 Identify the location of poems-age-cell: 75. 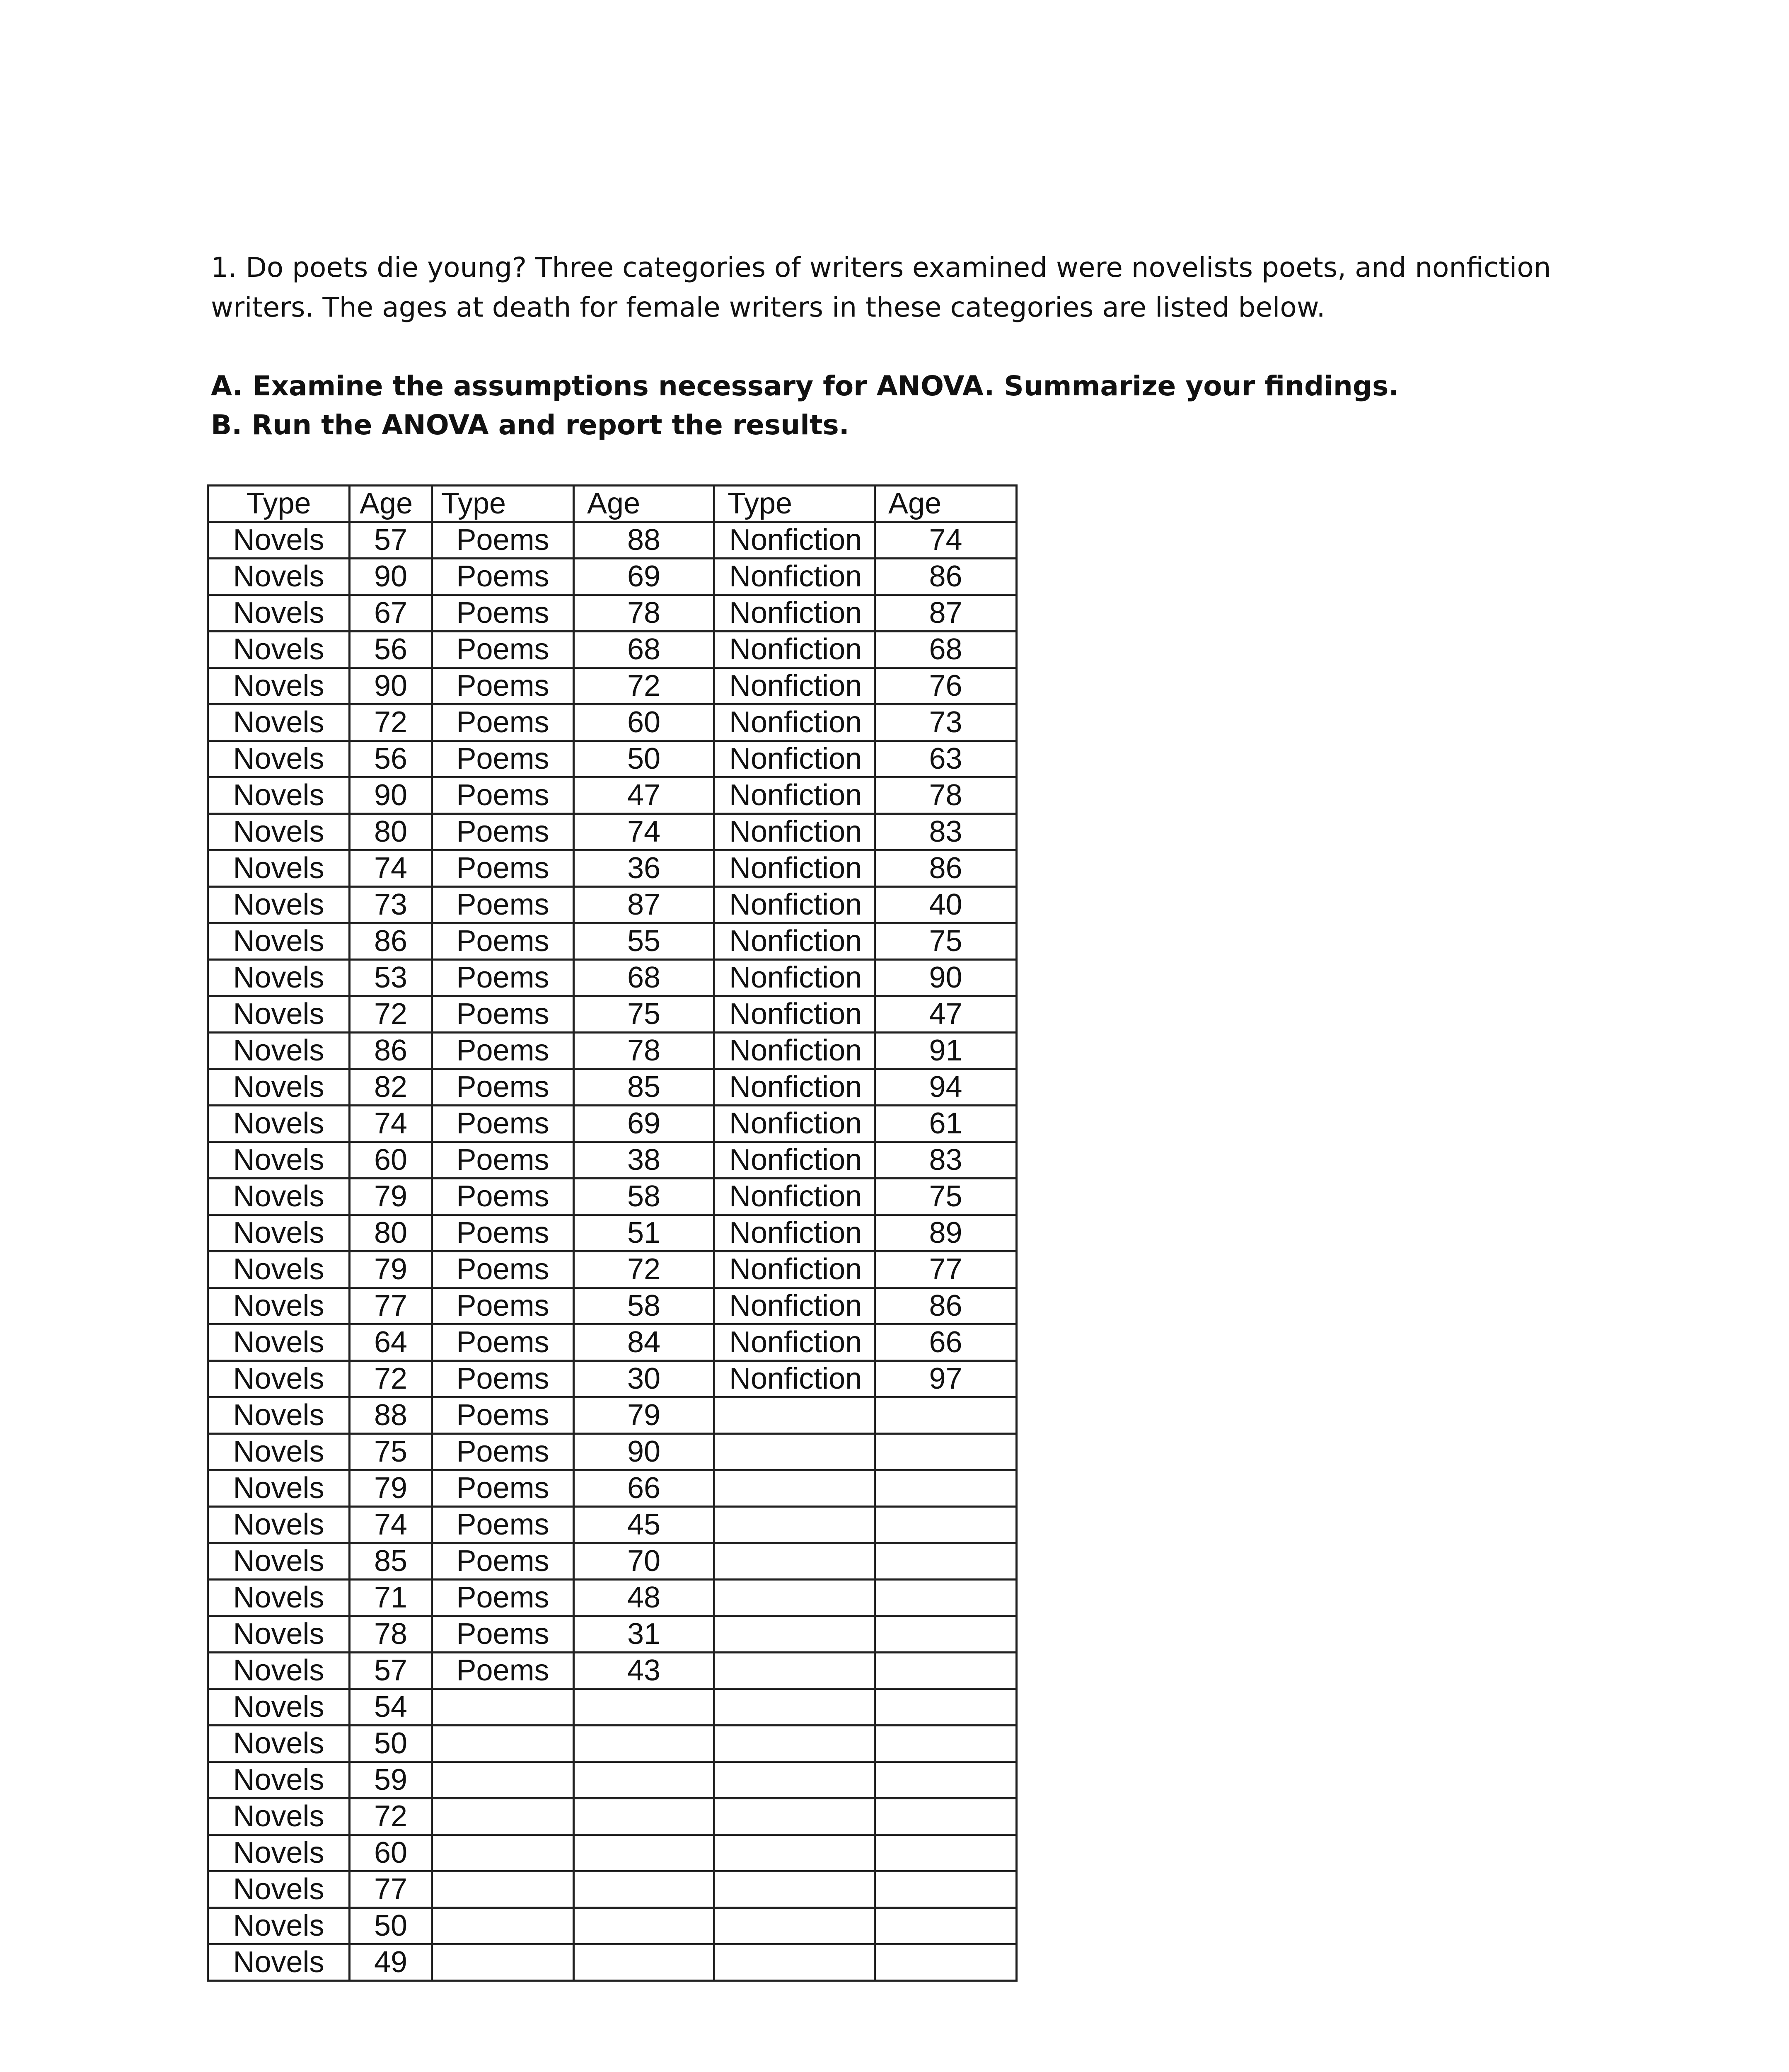
(644, 1014).